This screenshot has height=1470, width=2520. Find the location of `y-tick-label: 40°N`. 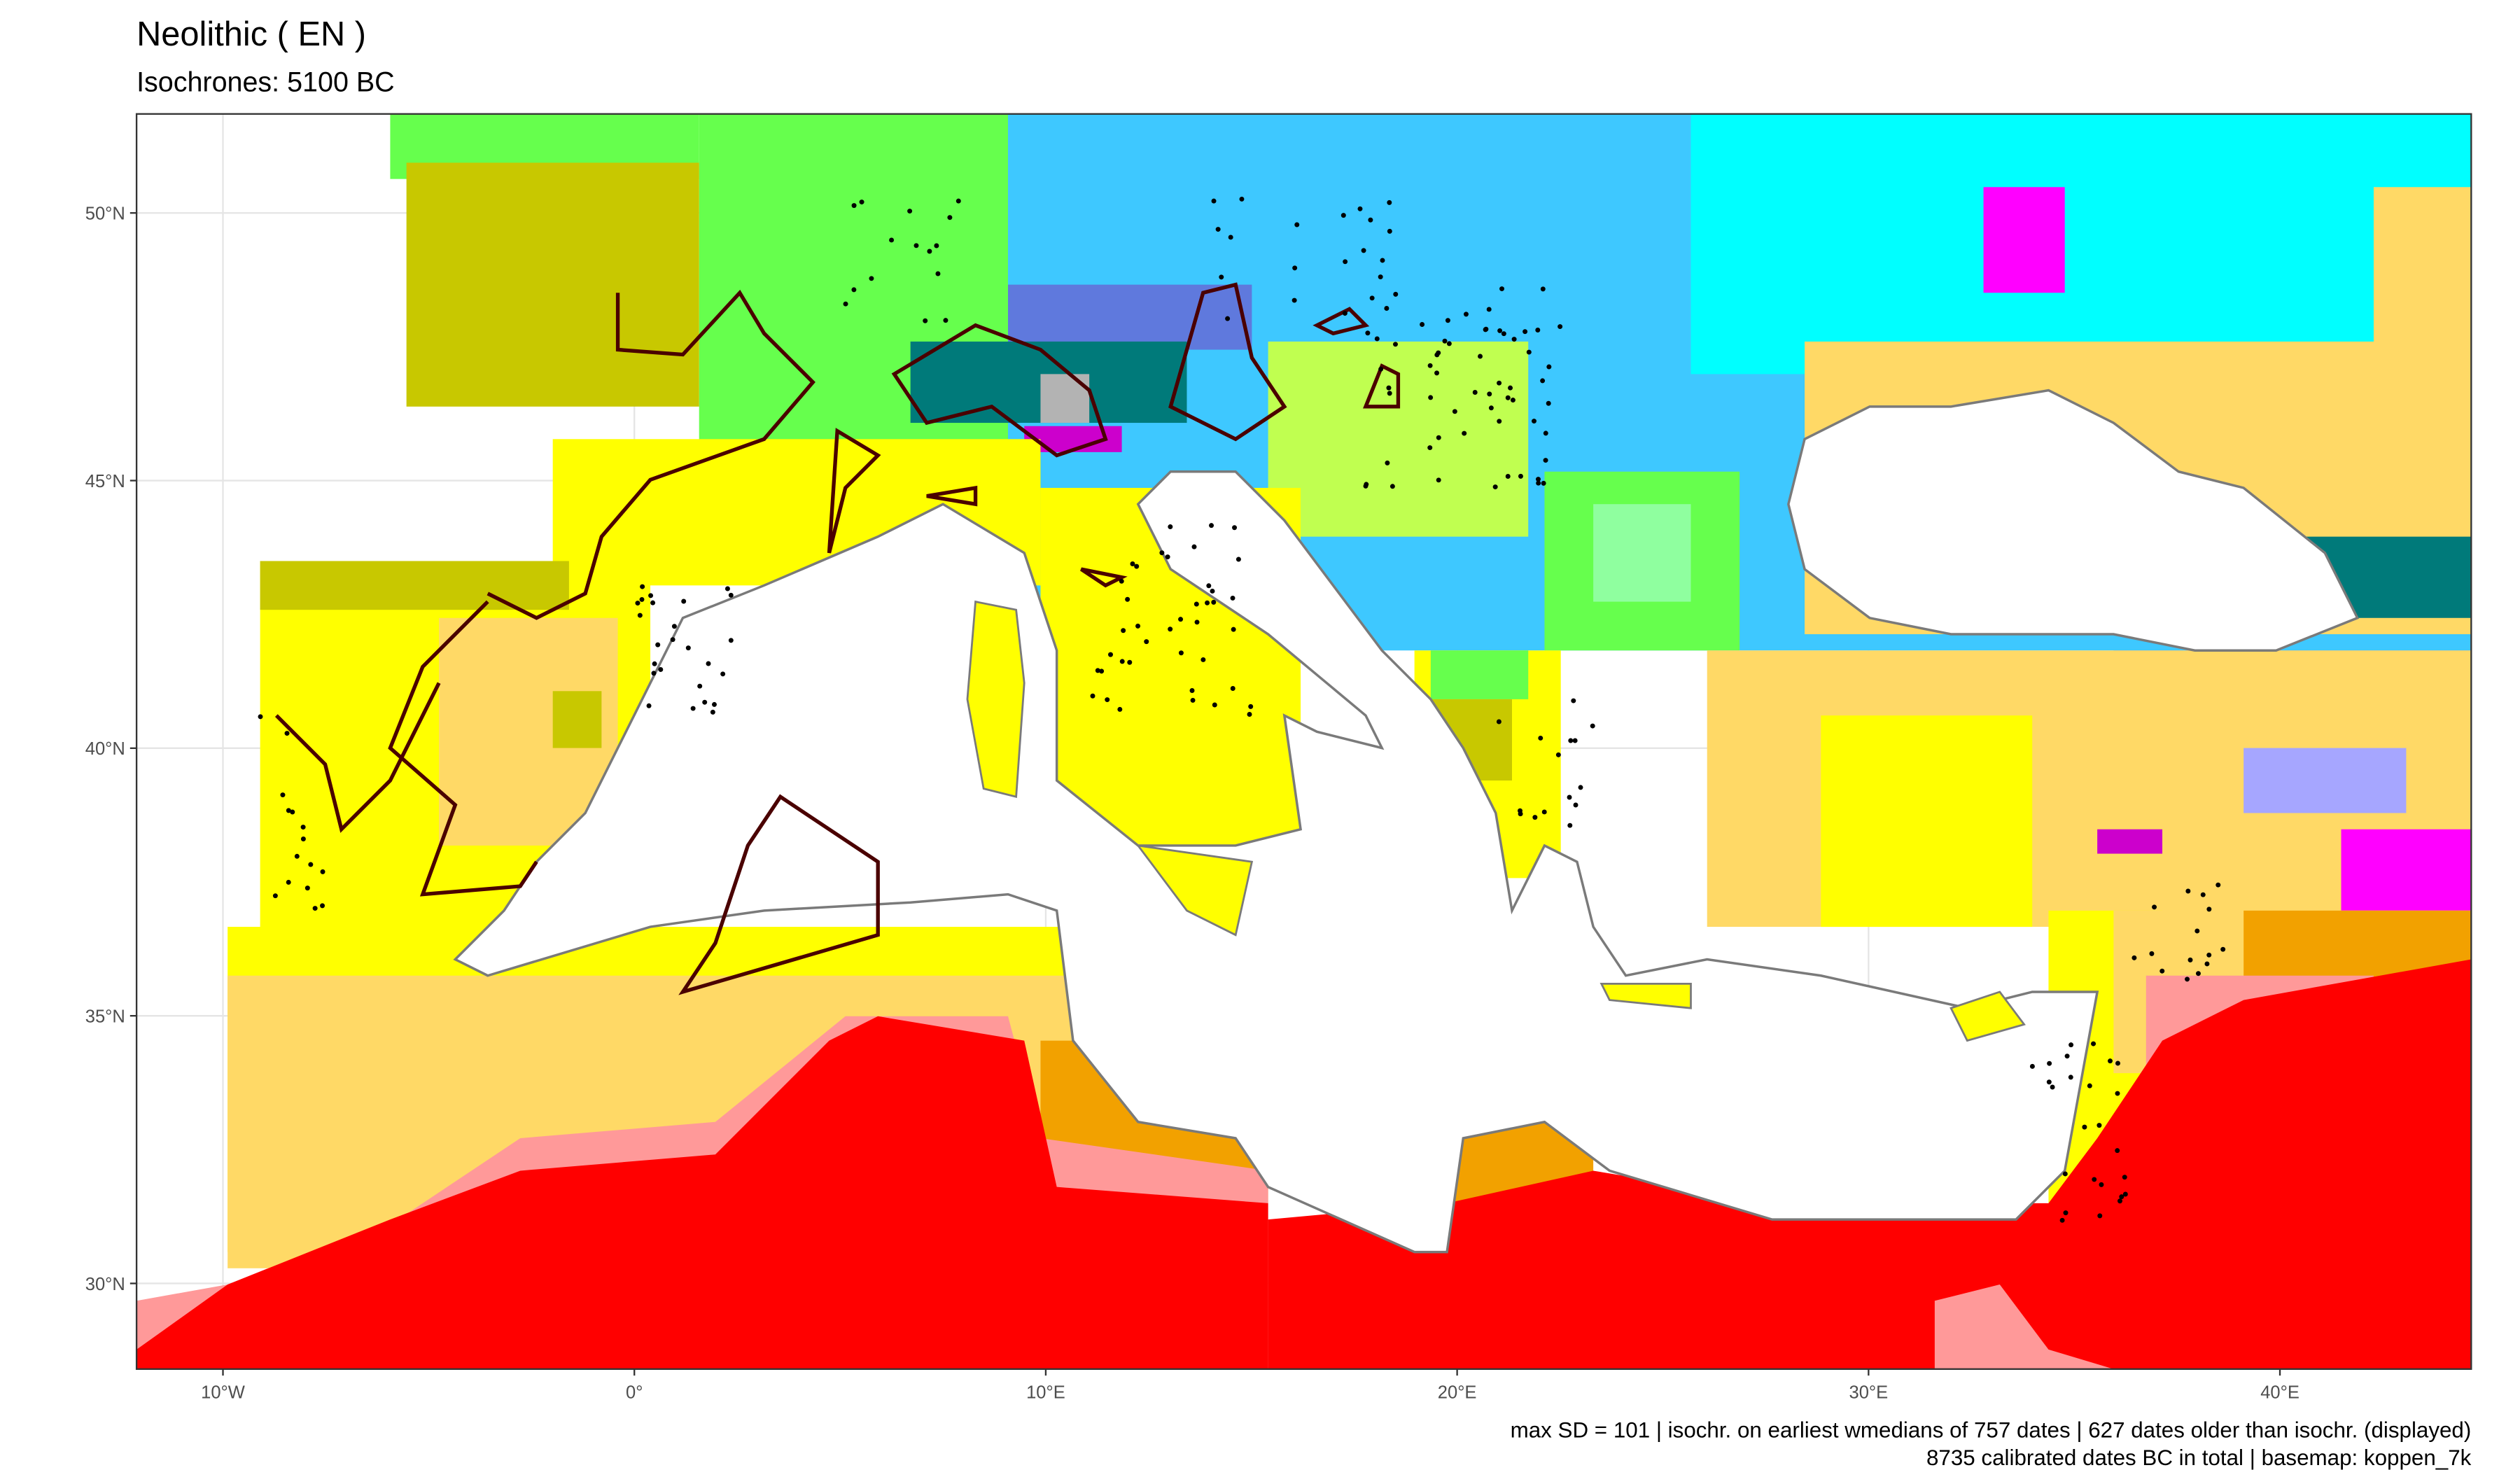

y-tick-label: 40°N is located at coordinates (105, 749).